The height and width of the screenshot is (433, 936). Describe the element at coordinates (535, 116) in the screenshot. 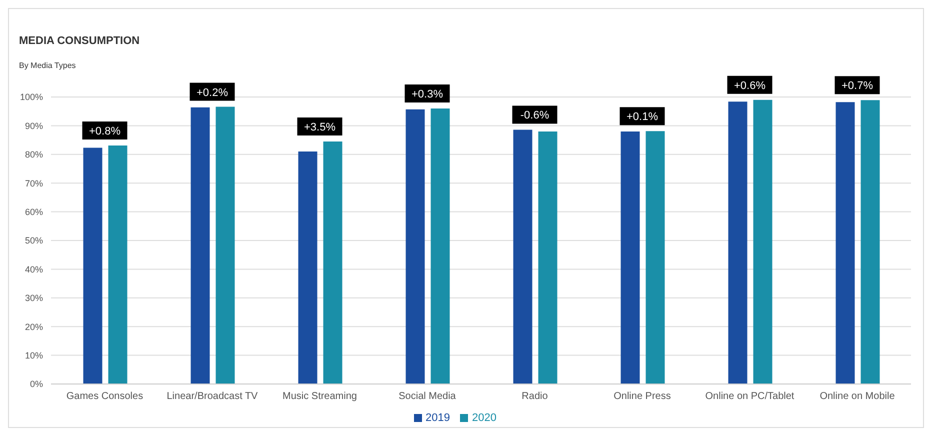

I see `annotation: -0.6%` at that location.